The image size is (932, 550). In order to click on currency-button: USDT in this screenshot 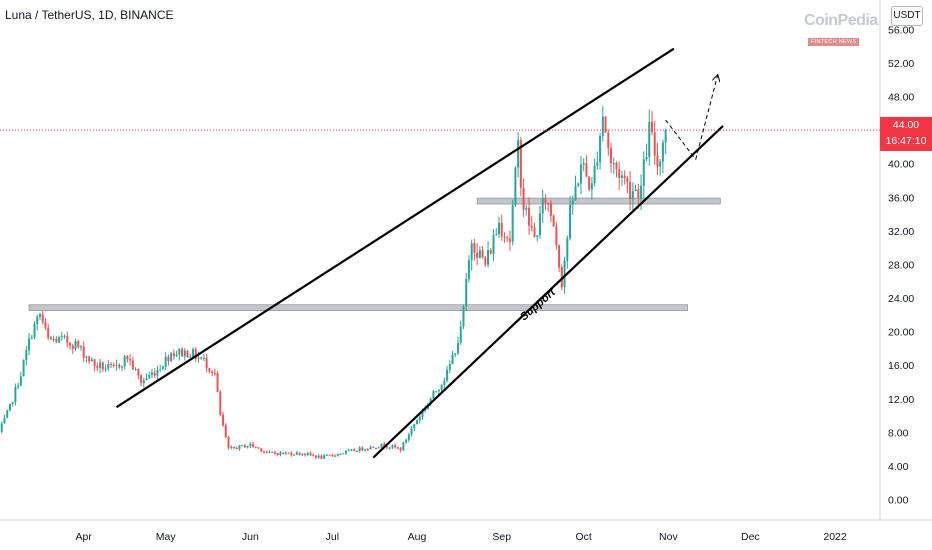, I will do `click(907, 16)`.